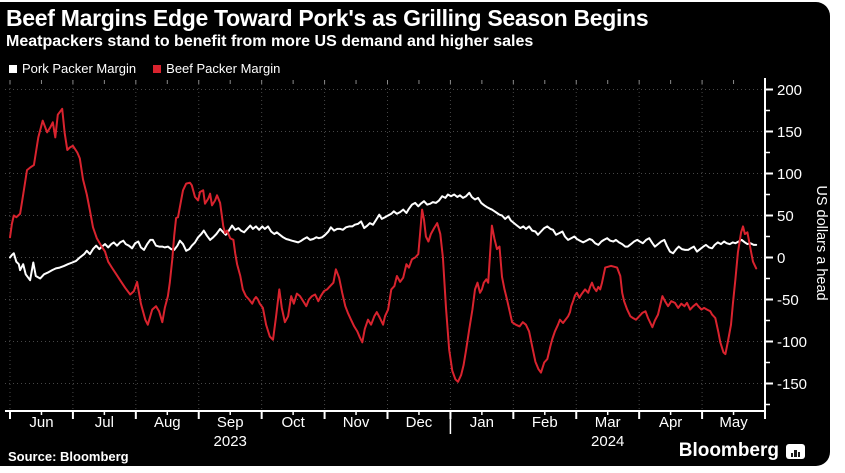  Describe the element at coordinates (293, 422) in the screenshot. I see `month-label: Oct` at that location.